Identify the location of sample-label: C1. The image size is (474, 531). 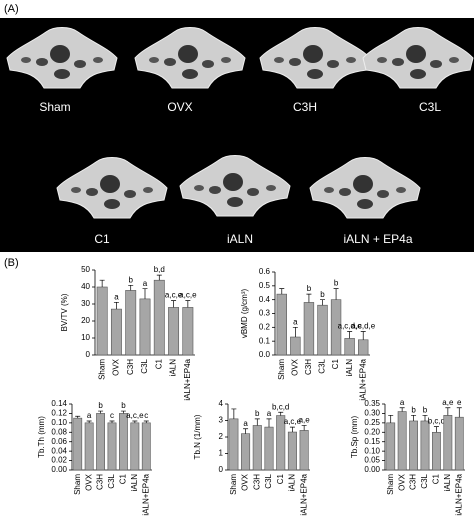
(102, 239).